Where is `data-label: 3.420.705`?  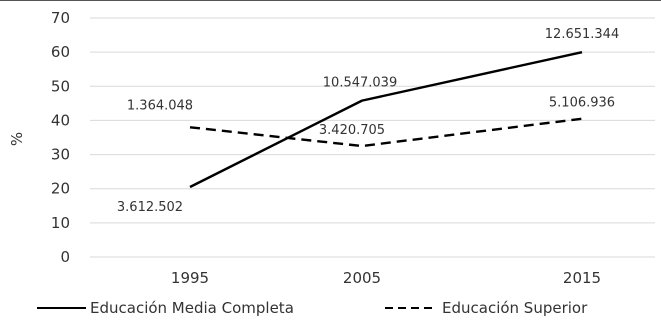 data-label: 3.420.705 is located at coordinates (352, 130).